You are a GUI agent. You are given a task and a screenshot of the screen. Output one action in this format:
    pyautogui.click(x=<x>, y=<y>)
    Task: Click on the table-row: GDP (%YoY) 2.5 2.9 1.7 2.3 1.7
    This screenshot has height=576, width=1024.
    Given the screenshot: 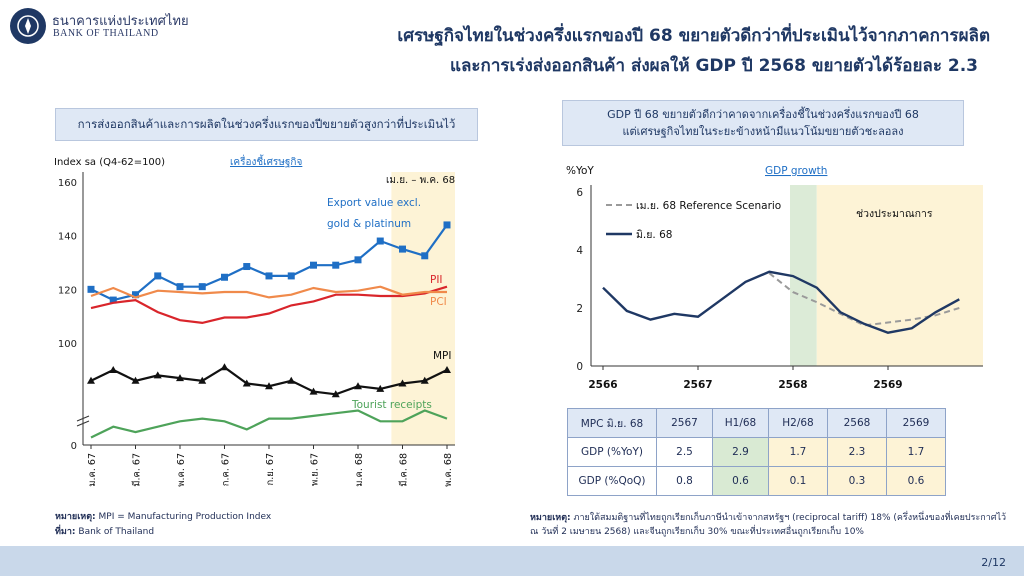 What is the action you would take?
    pyautogui.click(x=756, y=452)
    